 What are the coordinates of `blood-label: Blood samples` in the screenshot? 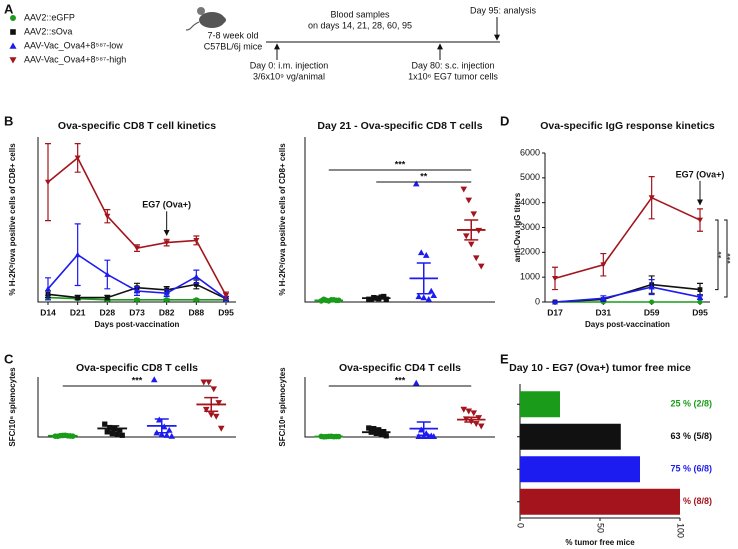 It's located at (360, 14).